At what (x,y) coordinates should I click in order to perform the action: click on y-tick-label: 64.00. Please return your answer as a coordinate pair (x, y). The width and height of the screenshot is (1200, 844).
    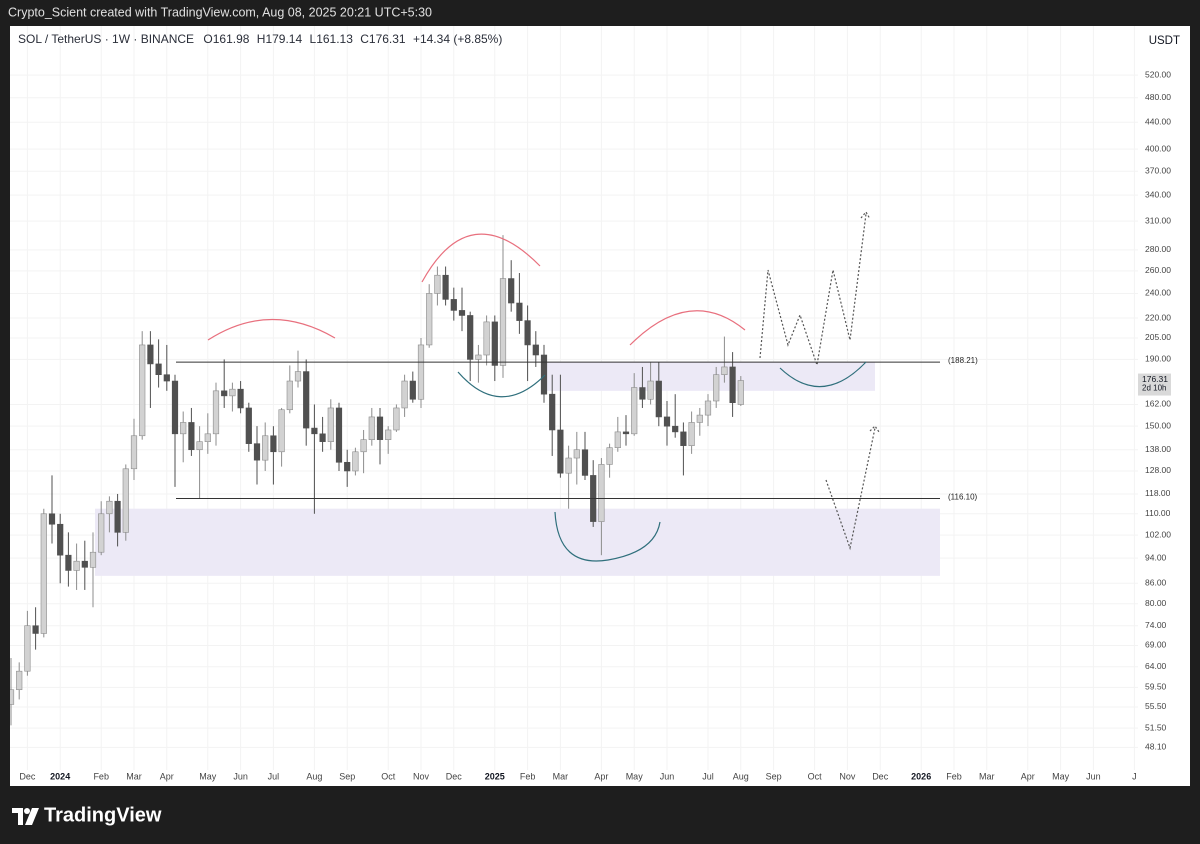
    Looking at the image, I should click on (1156, 666).